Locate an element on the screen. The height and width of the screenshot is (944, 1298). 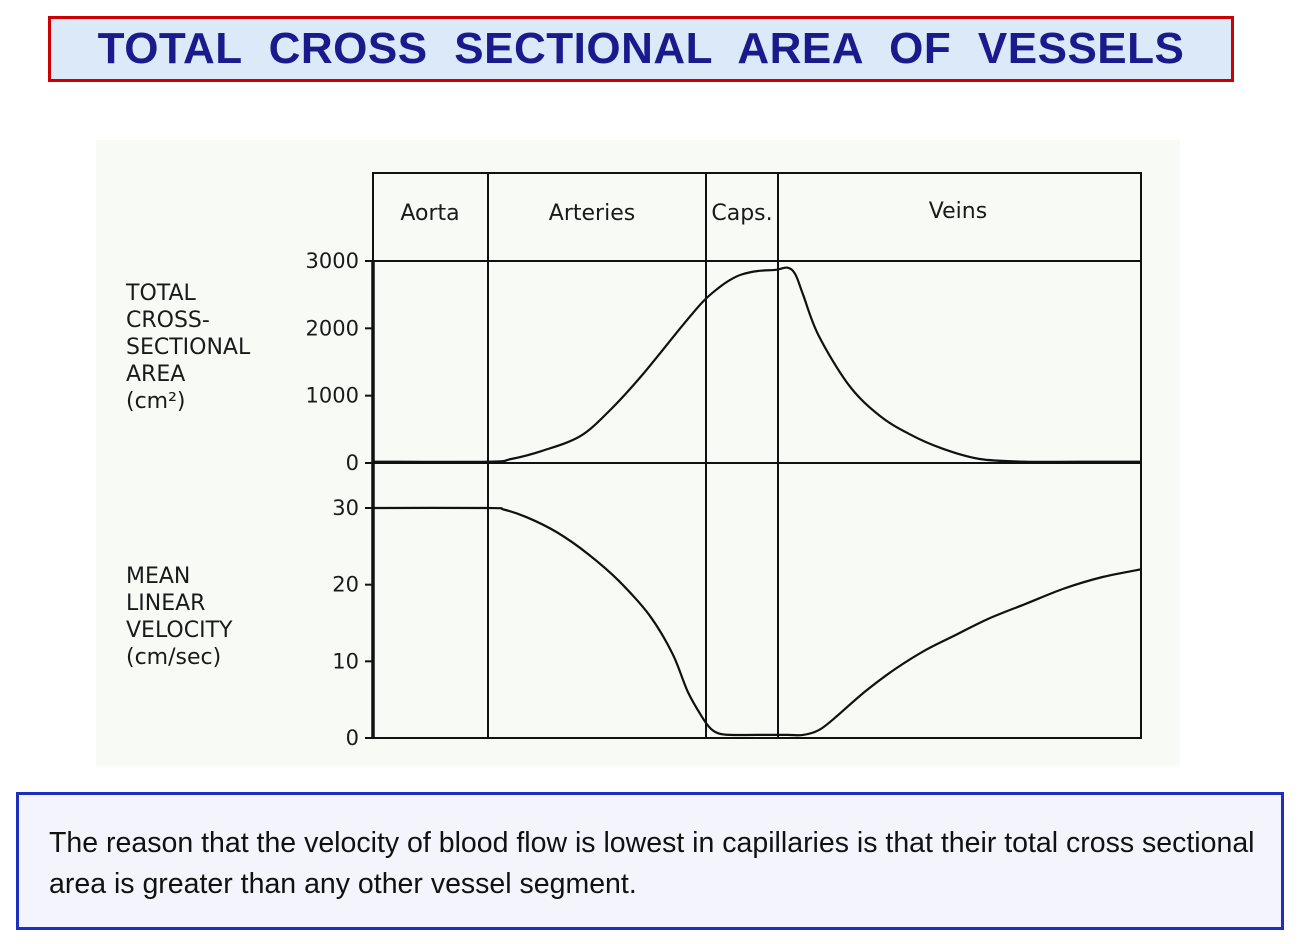
segment-label-arteries: Arteries is located at coordinates (592, 213).